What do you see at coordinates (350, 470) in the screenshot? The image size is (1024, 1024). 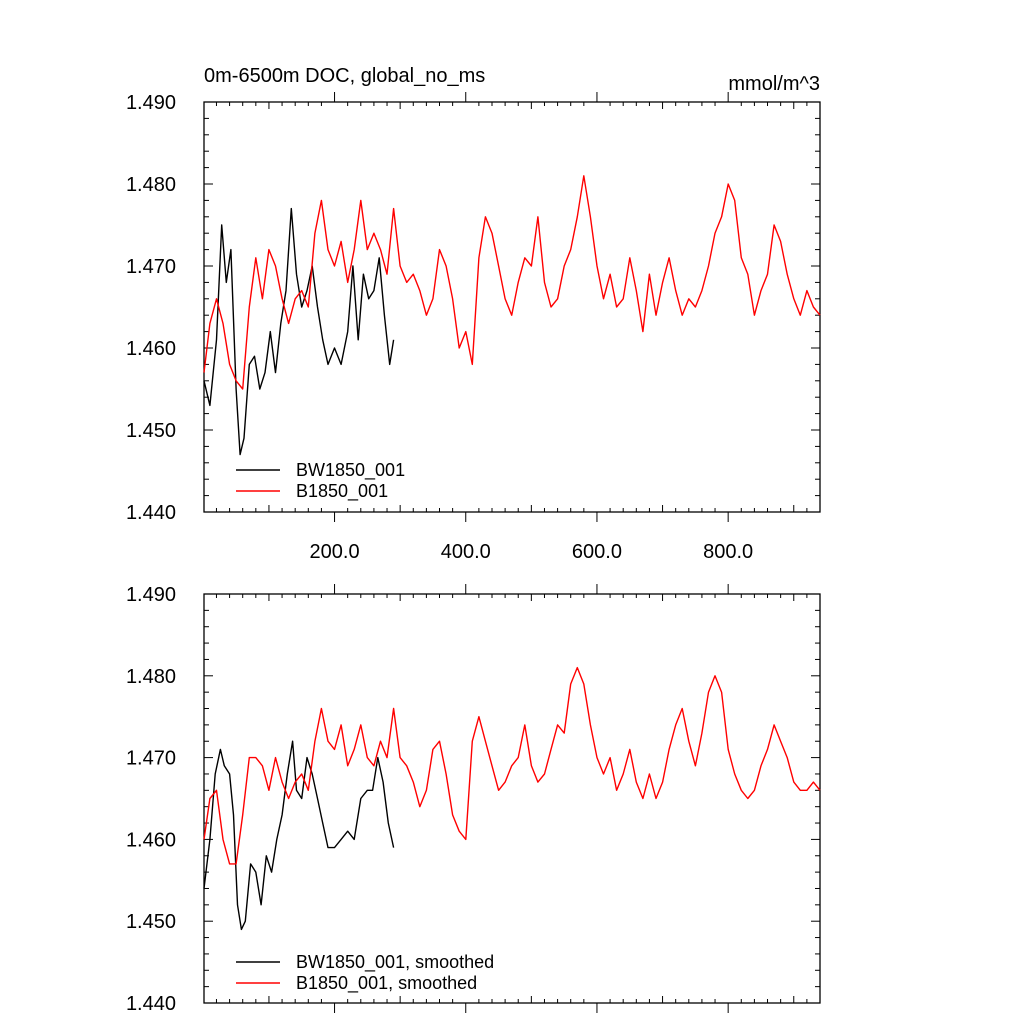 I see `legend-label: BW1850_001` at bounding box center [350, 470].